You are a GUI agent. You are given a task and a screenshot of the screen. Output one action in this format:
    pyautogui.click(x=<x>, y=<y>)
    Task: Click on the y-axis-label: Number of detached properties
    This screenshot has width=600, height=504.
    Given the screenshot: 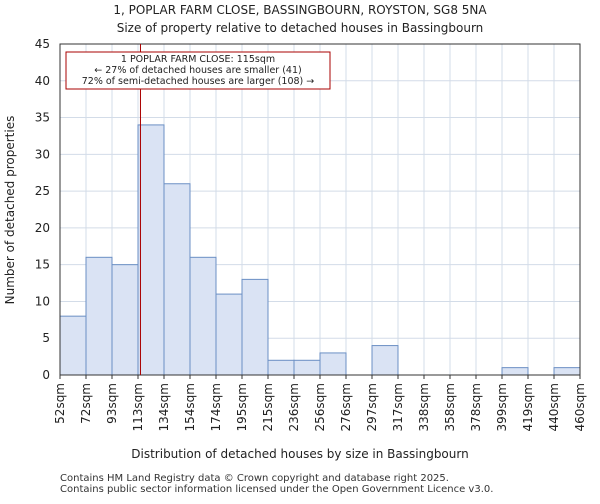 What is the action you would take?
    pyautogui.click(x=10, y=210)
    